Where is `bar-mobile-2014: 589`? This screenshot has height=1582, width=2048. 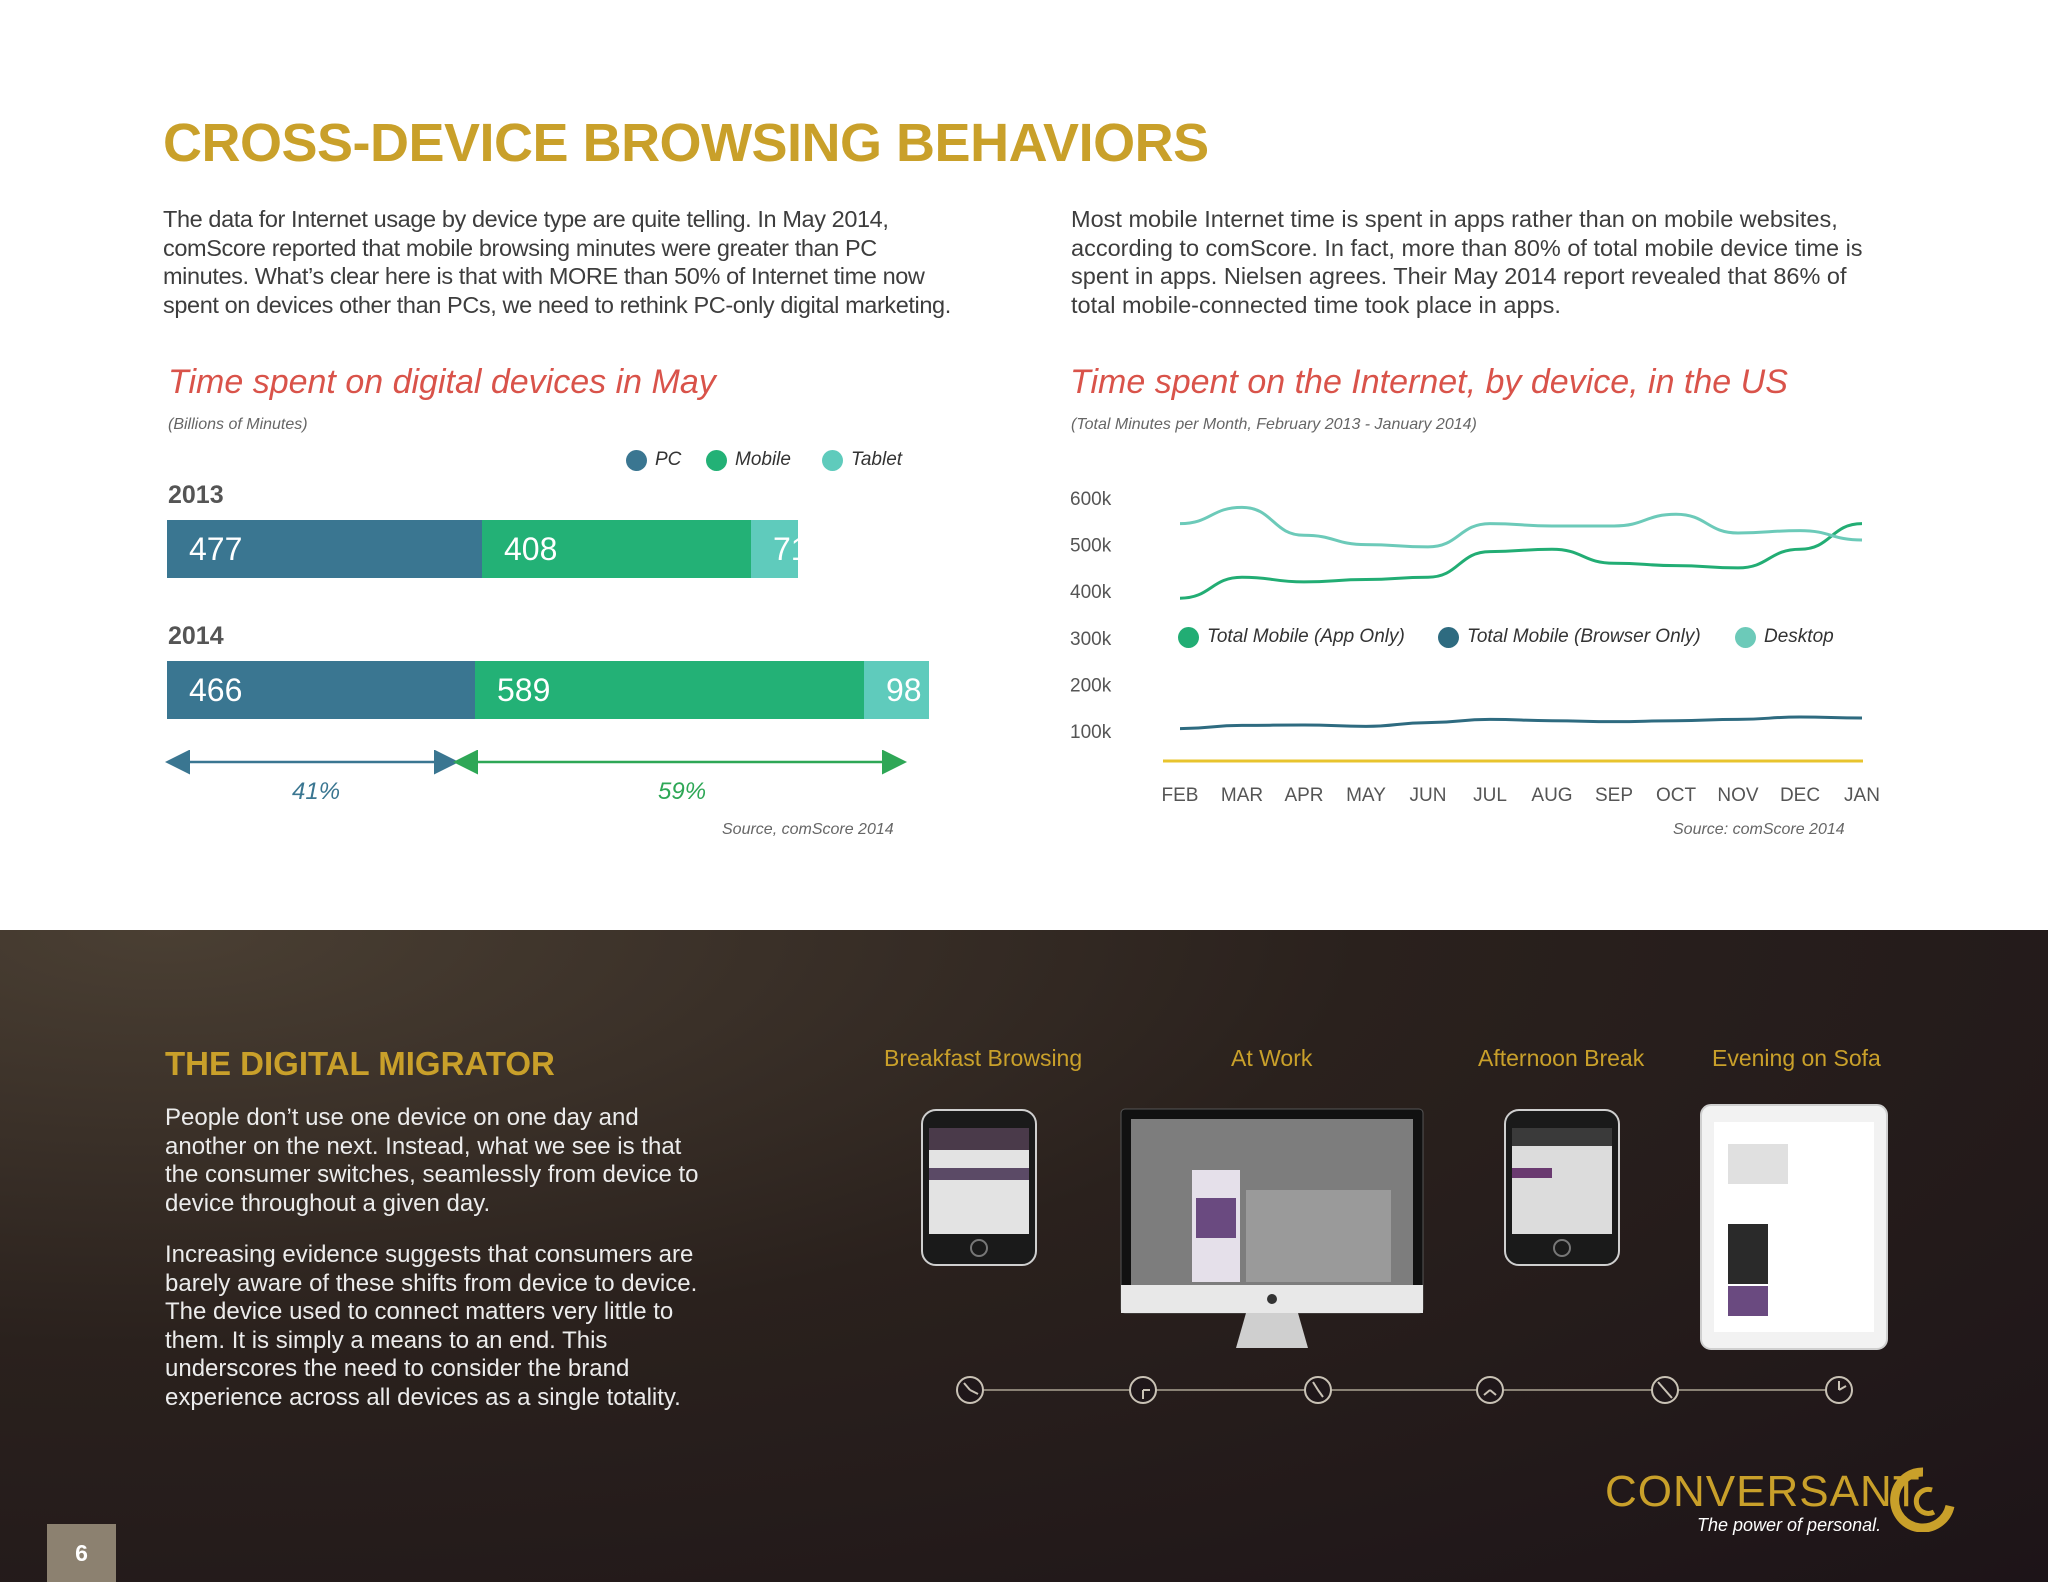
bar-mobile-2014: 589 is located at coordinates (669, 690).